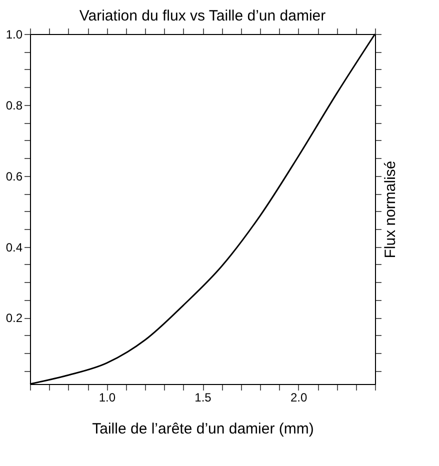 The height and width of the screenshot is (466, 439). Describe the element at coordinates (14, 247) in the screenshot. I see `y-tick-label: 0.4` at that location.